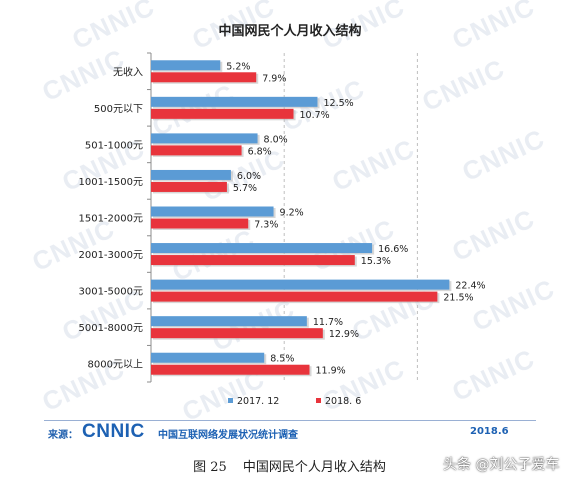  Describe the element at coordinates (115, 365) in the screenshot. I see `category-label: 8000元以上` at that location.